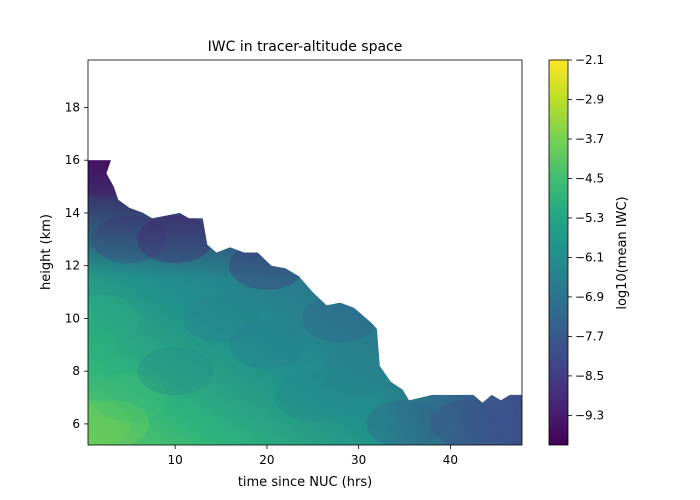 The width and height of the screenshot is (700, 500). What do you see at coordinates (313, 456) in the screenshot?
I see `x-axis: 10 20 30 40` at bounding box center [313, 456].